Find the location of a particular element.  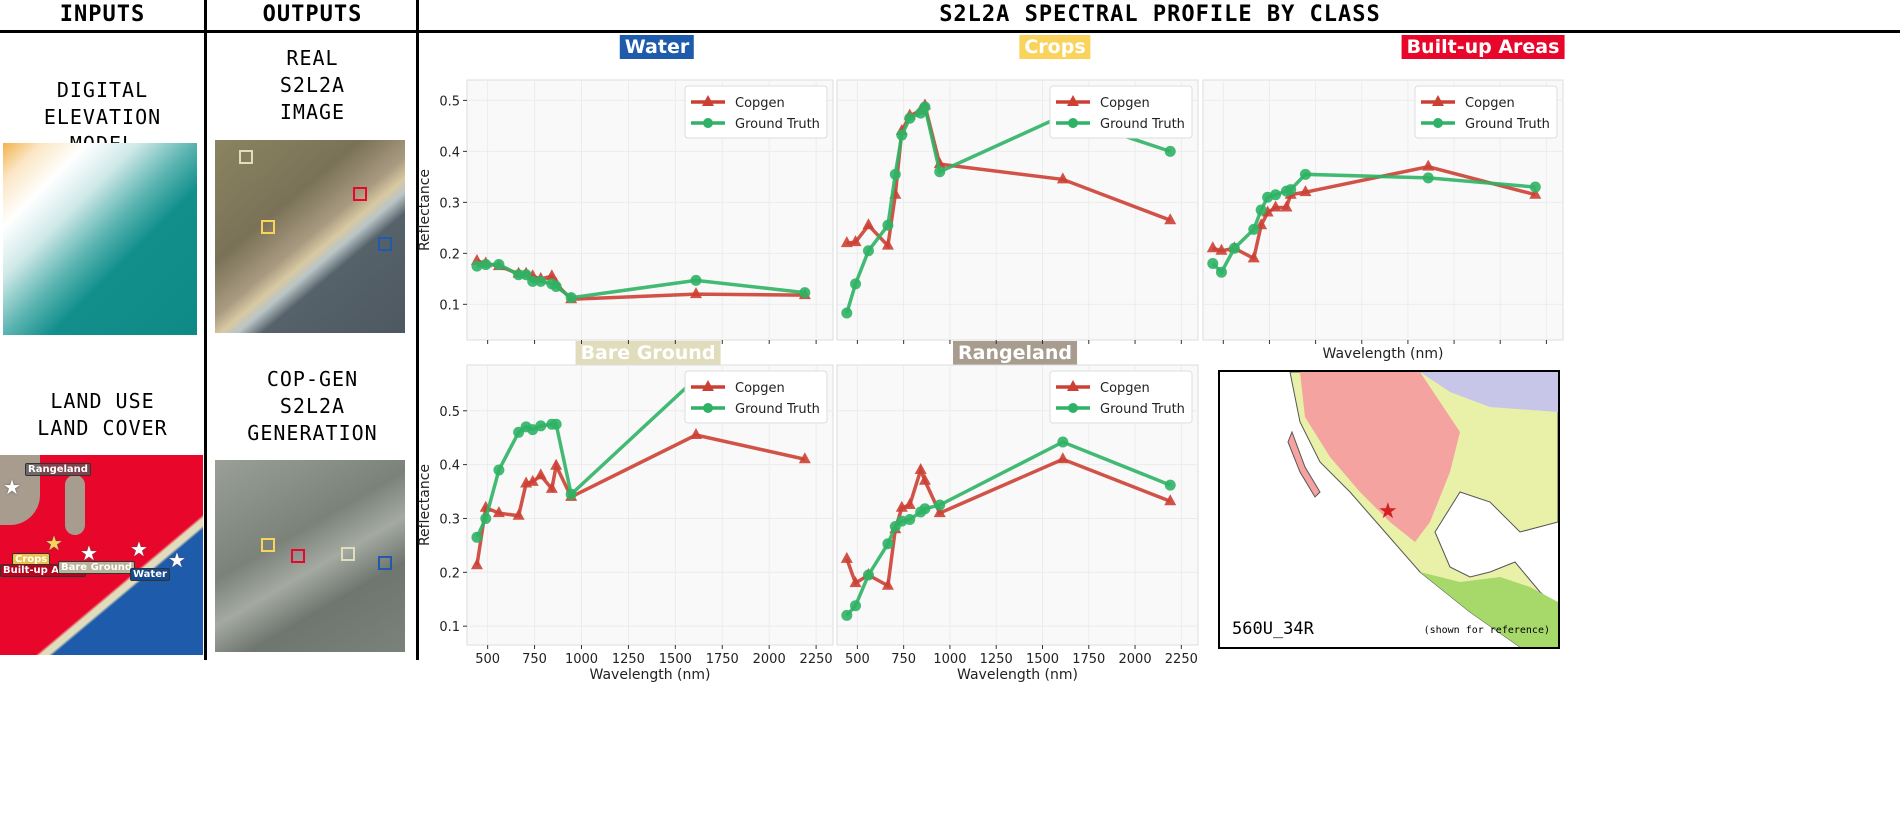

lulc-tag-water: Water is located at coordinates (150, 574).